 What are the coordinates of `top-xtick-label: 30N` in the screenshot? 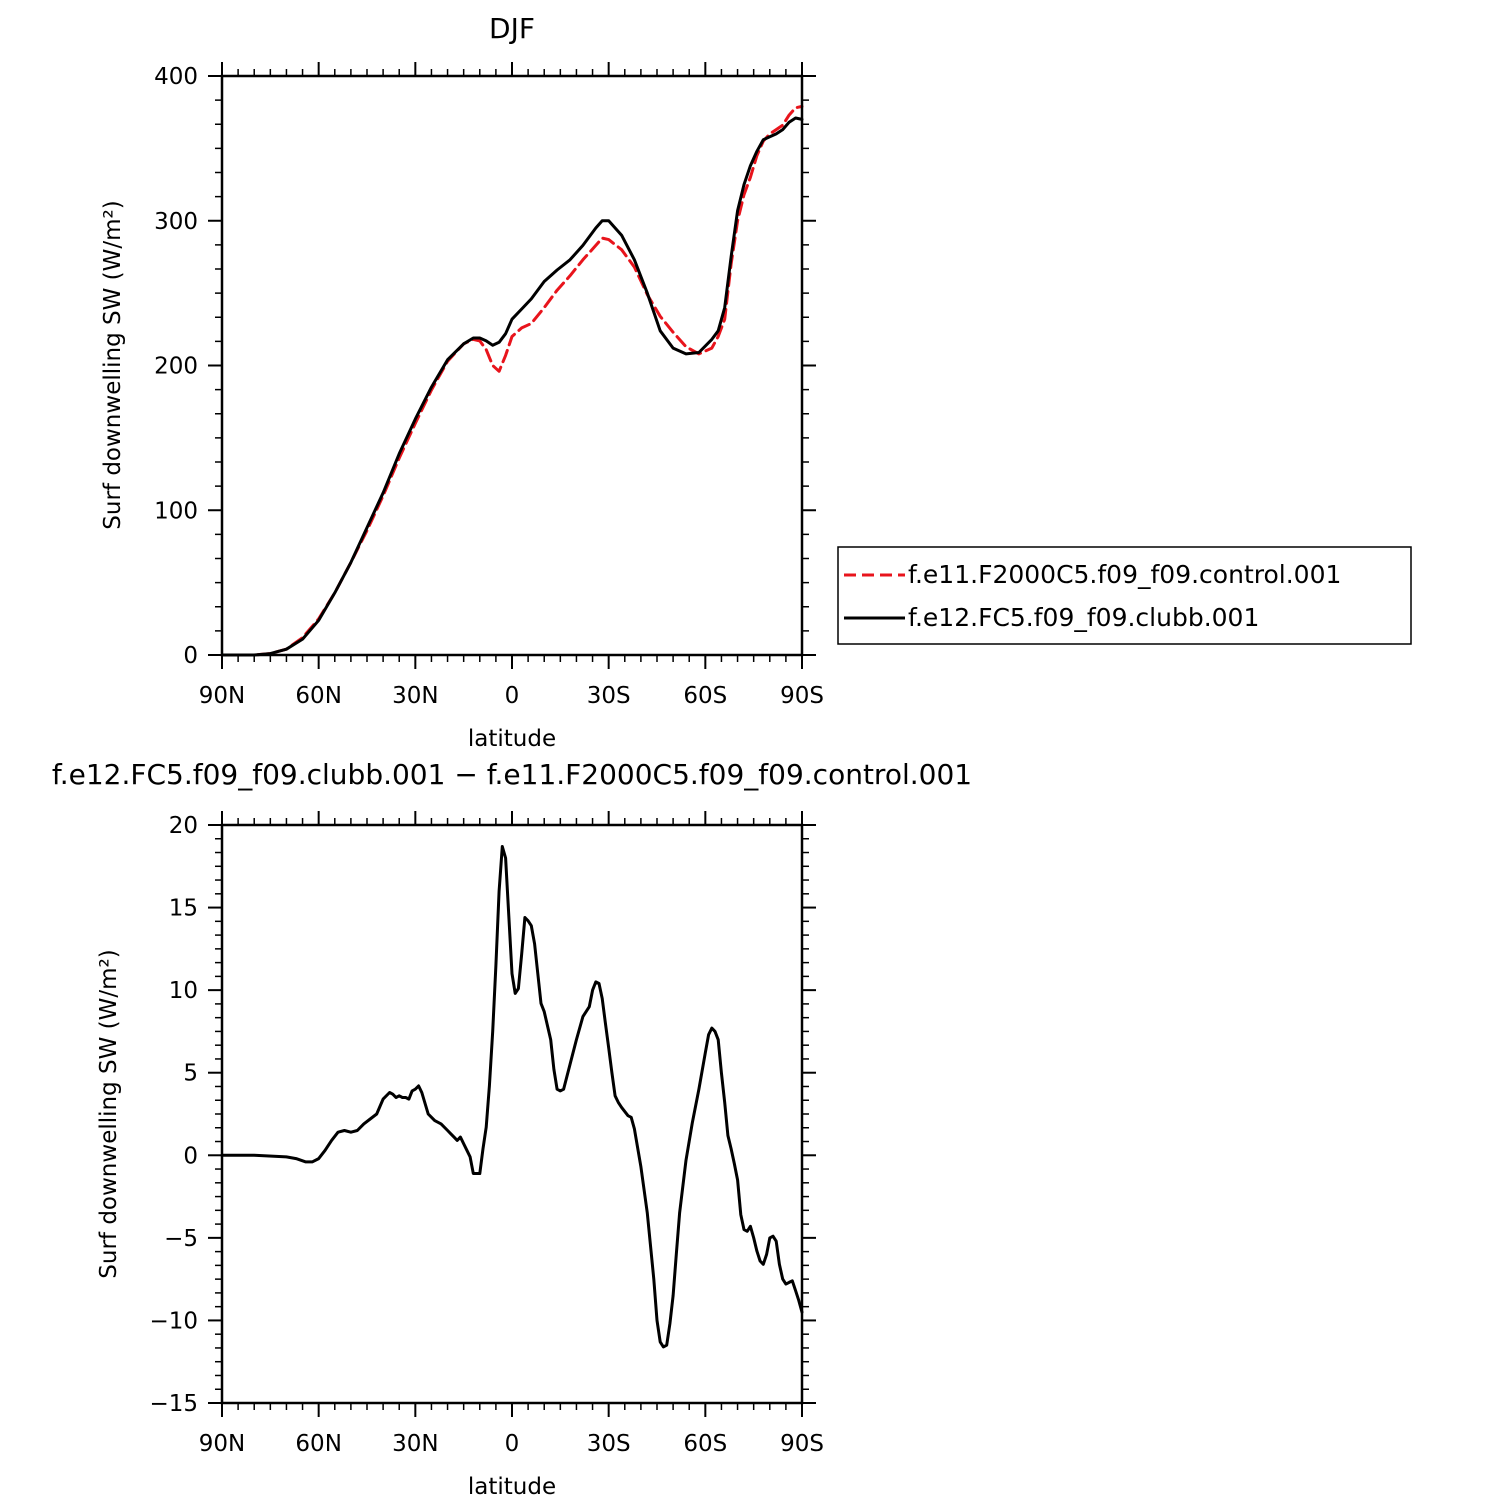 It's located at (415, 696).